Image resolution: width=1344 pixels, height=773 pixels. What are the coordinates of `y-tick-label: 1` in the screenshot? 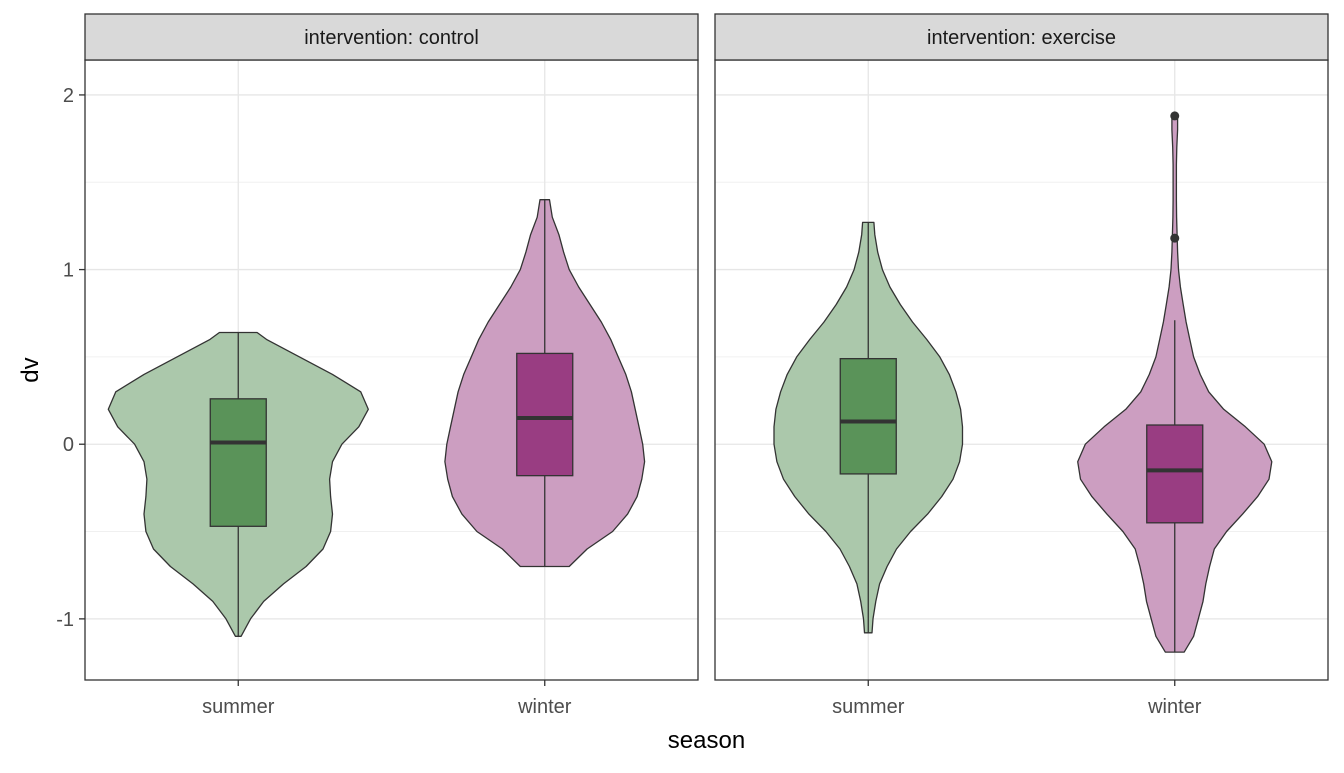 It's located at (68, 271).